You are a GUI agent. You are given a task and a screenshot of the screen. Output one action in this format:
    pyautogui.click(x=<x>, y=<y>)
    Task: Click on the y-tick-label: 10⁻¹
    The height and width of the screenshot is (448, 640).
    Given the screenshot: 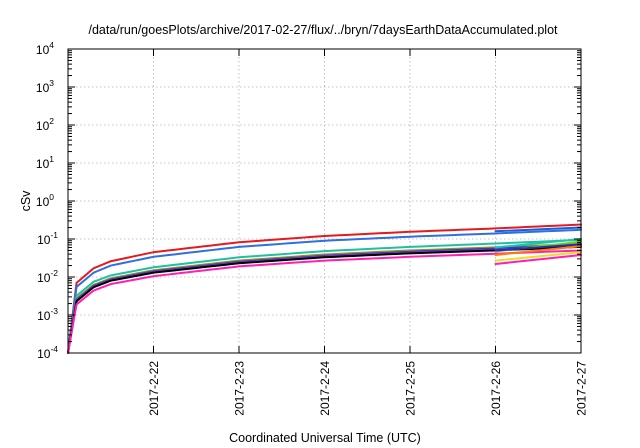 What is the action you would take?
    pyautogui.click(x=47, y=238)
    